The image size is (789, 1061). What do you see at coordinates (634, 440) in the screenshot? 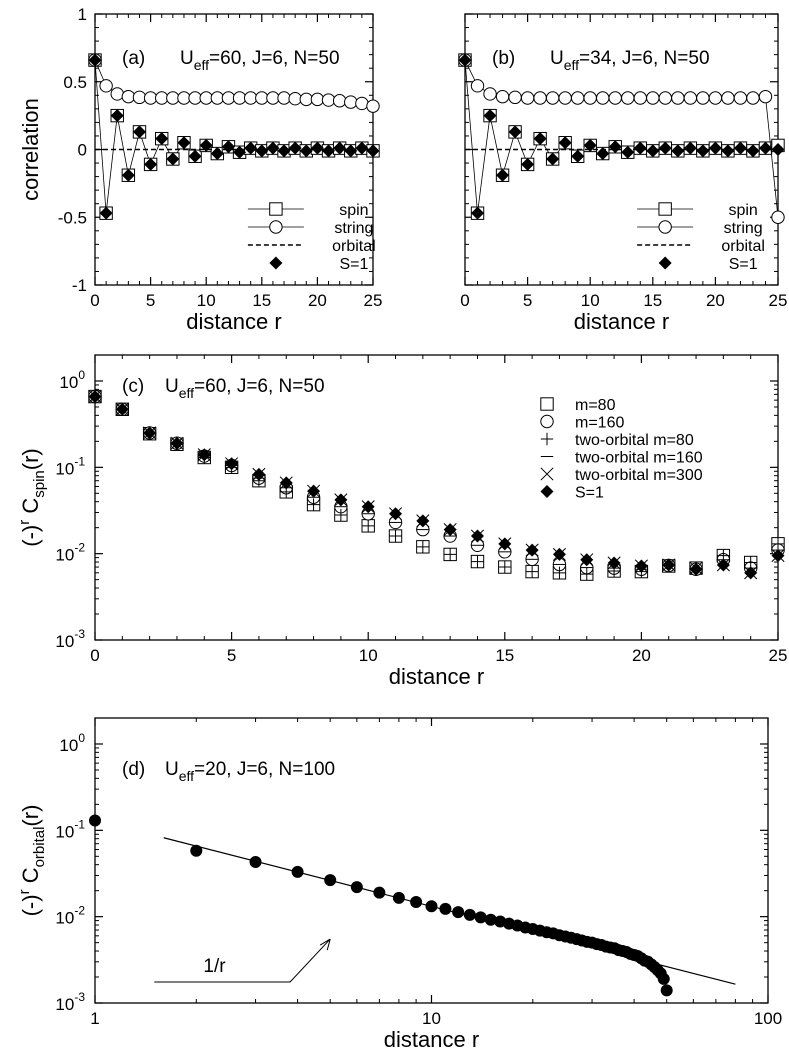
I see `legend-label: two-orbital m=80` at bounding box center [634, 440].